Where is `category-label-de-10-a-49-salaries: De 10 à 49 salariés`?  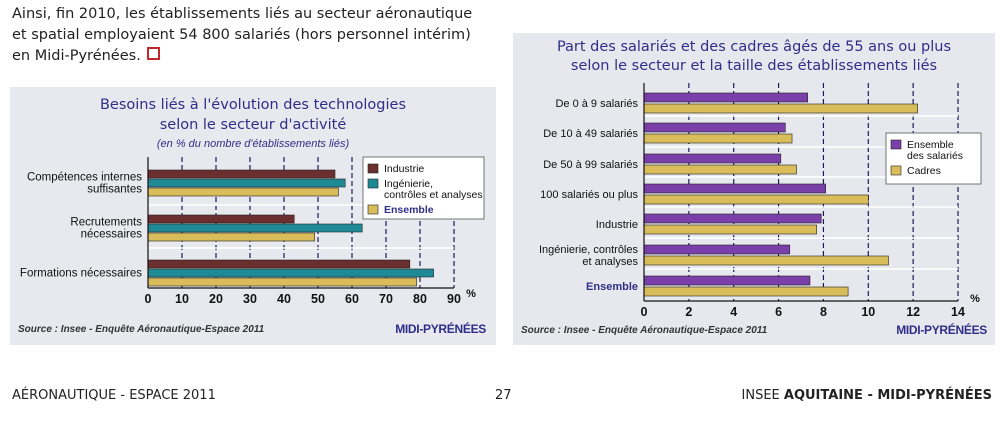 category-label-de-10-a-49-salaries: De 10 à 49 salariés is located at coordinates (590, 134).